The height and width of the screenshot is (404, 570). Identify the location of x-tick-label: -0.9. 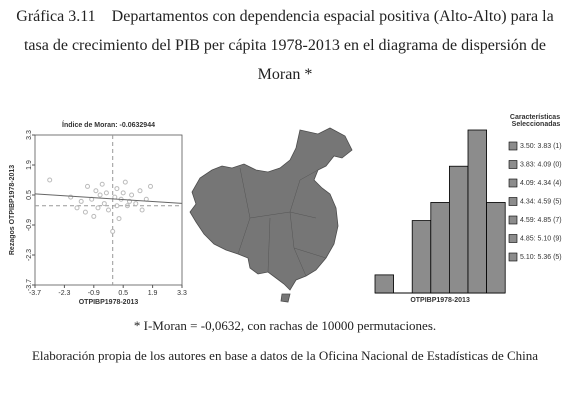
(94, 293).